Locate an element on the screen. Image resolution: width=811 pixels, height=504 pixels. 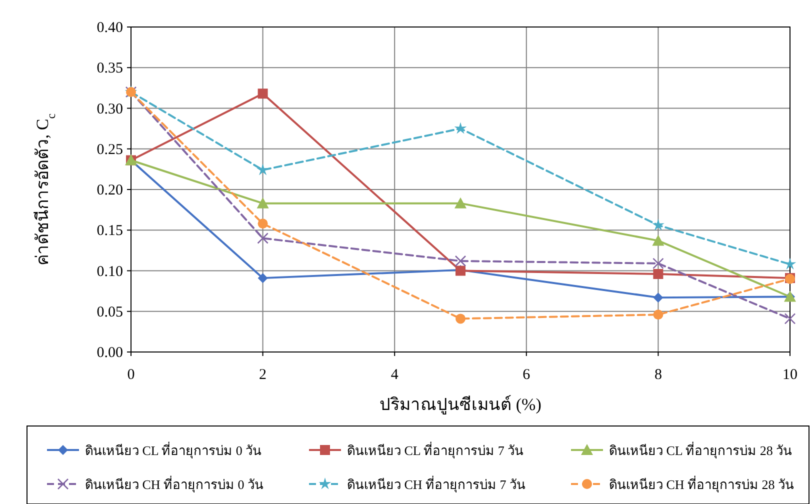
y-tick-label: 0.30 is located at coordinates (109, 109).